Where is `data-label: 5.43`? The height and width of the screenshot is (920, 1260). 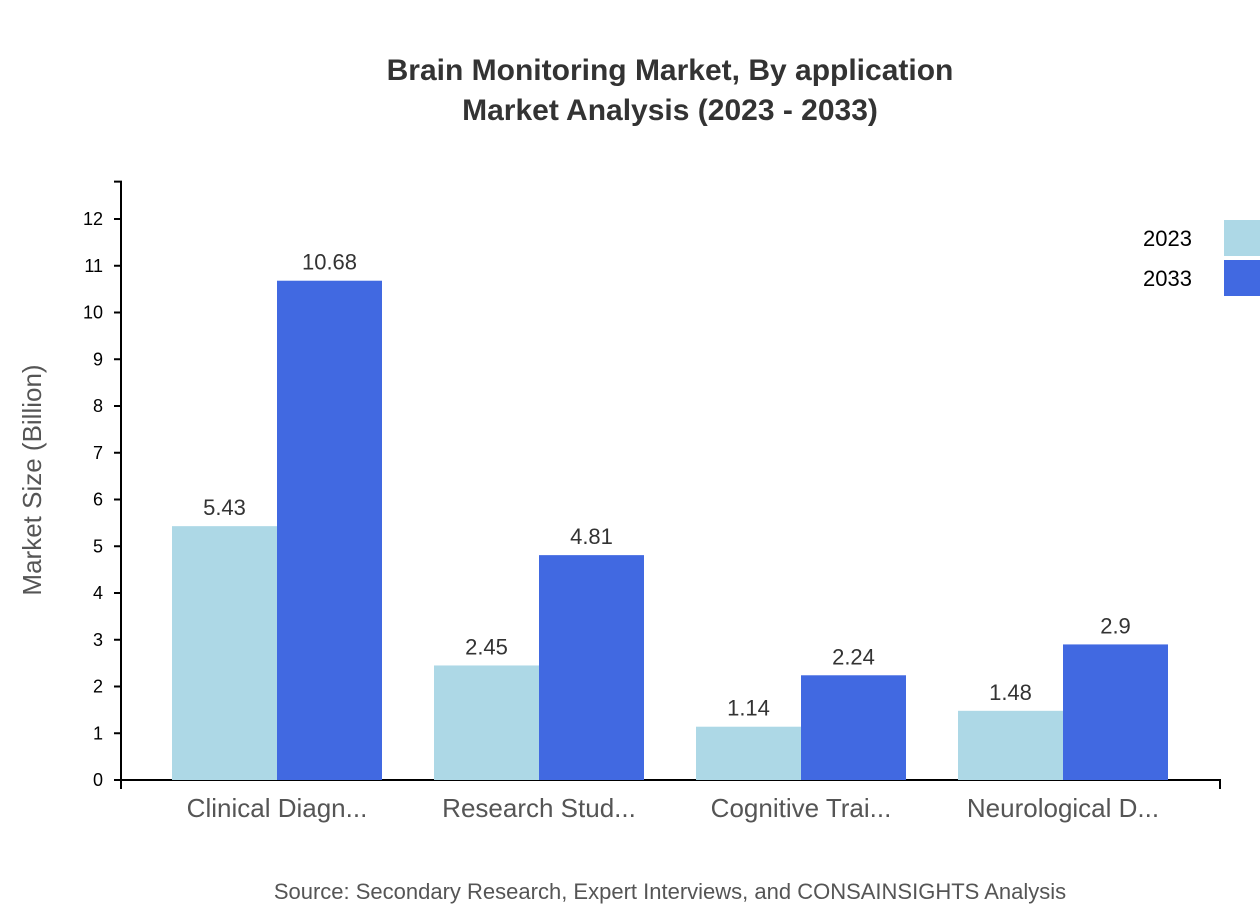
data-label: 5.43 is located at coordinates (224, 507).